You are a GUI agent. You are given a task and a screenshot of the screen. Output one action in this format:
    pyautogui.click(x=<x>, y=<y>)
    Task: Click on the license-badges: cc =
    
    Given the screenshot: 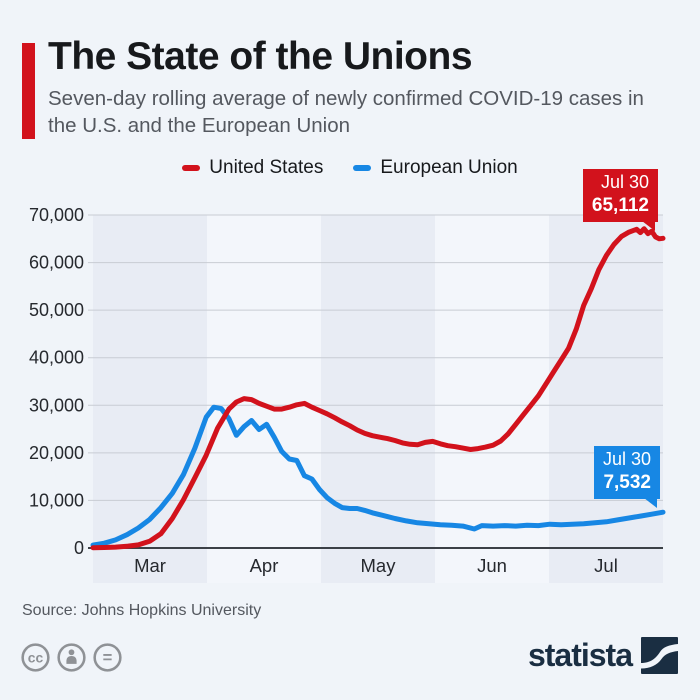 What is the action you would take?
    pyautogui.click(x=71, y=657)
    